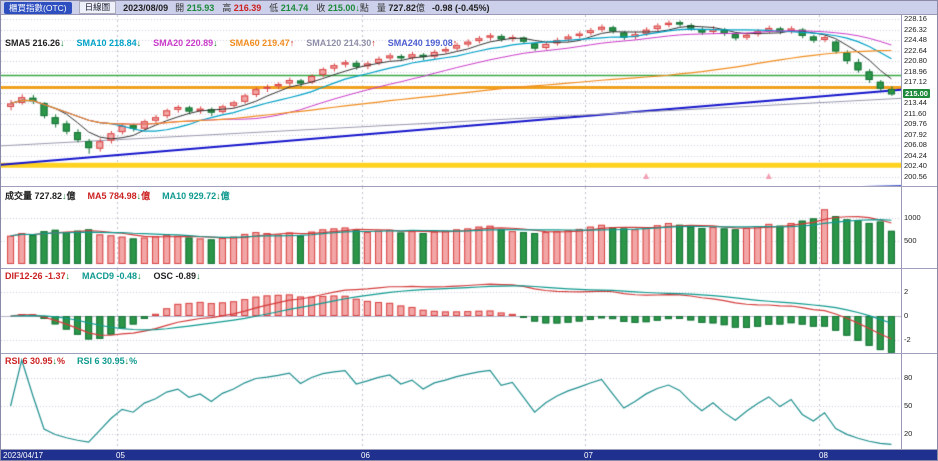 Image resolution: width=938 pixels, height=461 pixels. Describe the element at coordinates (195, 8) in the screenshot. I see `quote-field-open: 開 215.93` at that location.